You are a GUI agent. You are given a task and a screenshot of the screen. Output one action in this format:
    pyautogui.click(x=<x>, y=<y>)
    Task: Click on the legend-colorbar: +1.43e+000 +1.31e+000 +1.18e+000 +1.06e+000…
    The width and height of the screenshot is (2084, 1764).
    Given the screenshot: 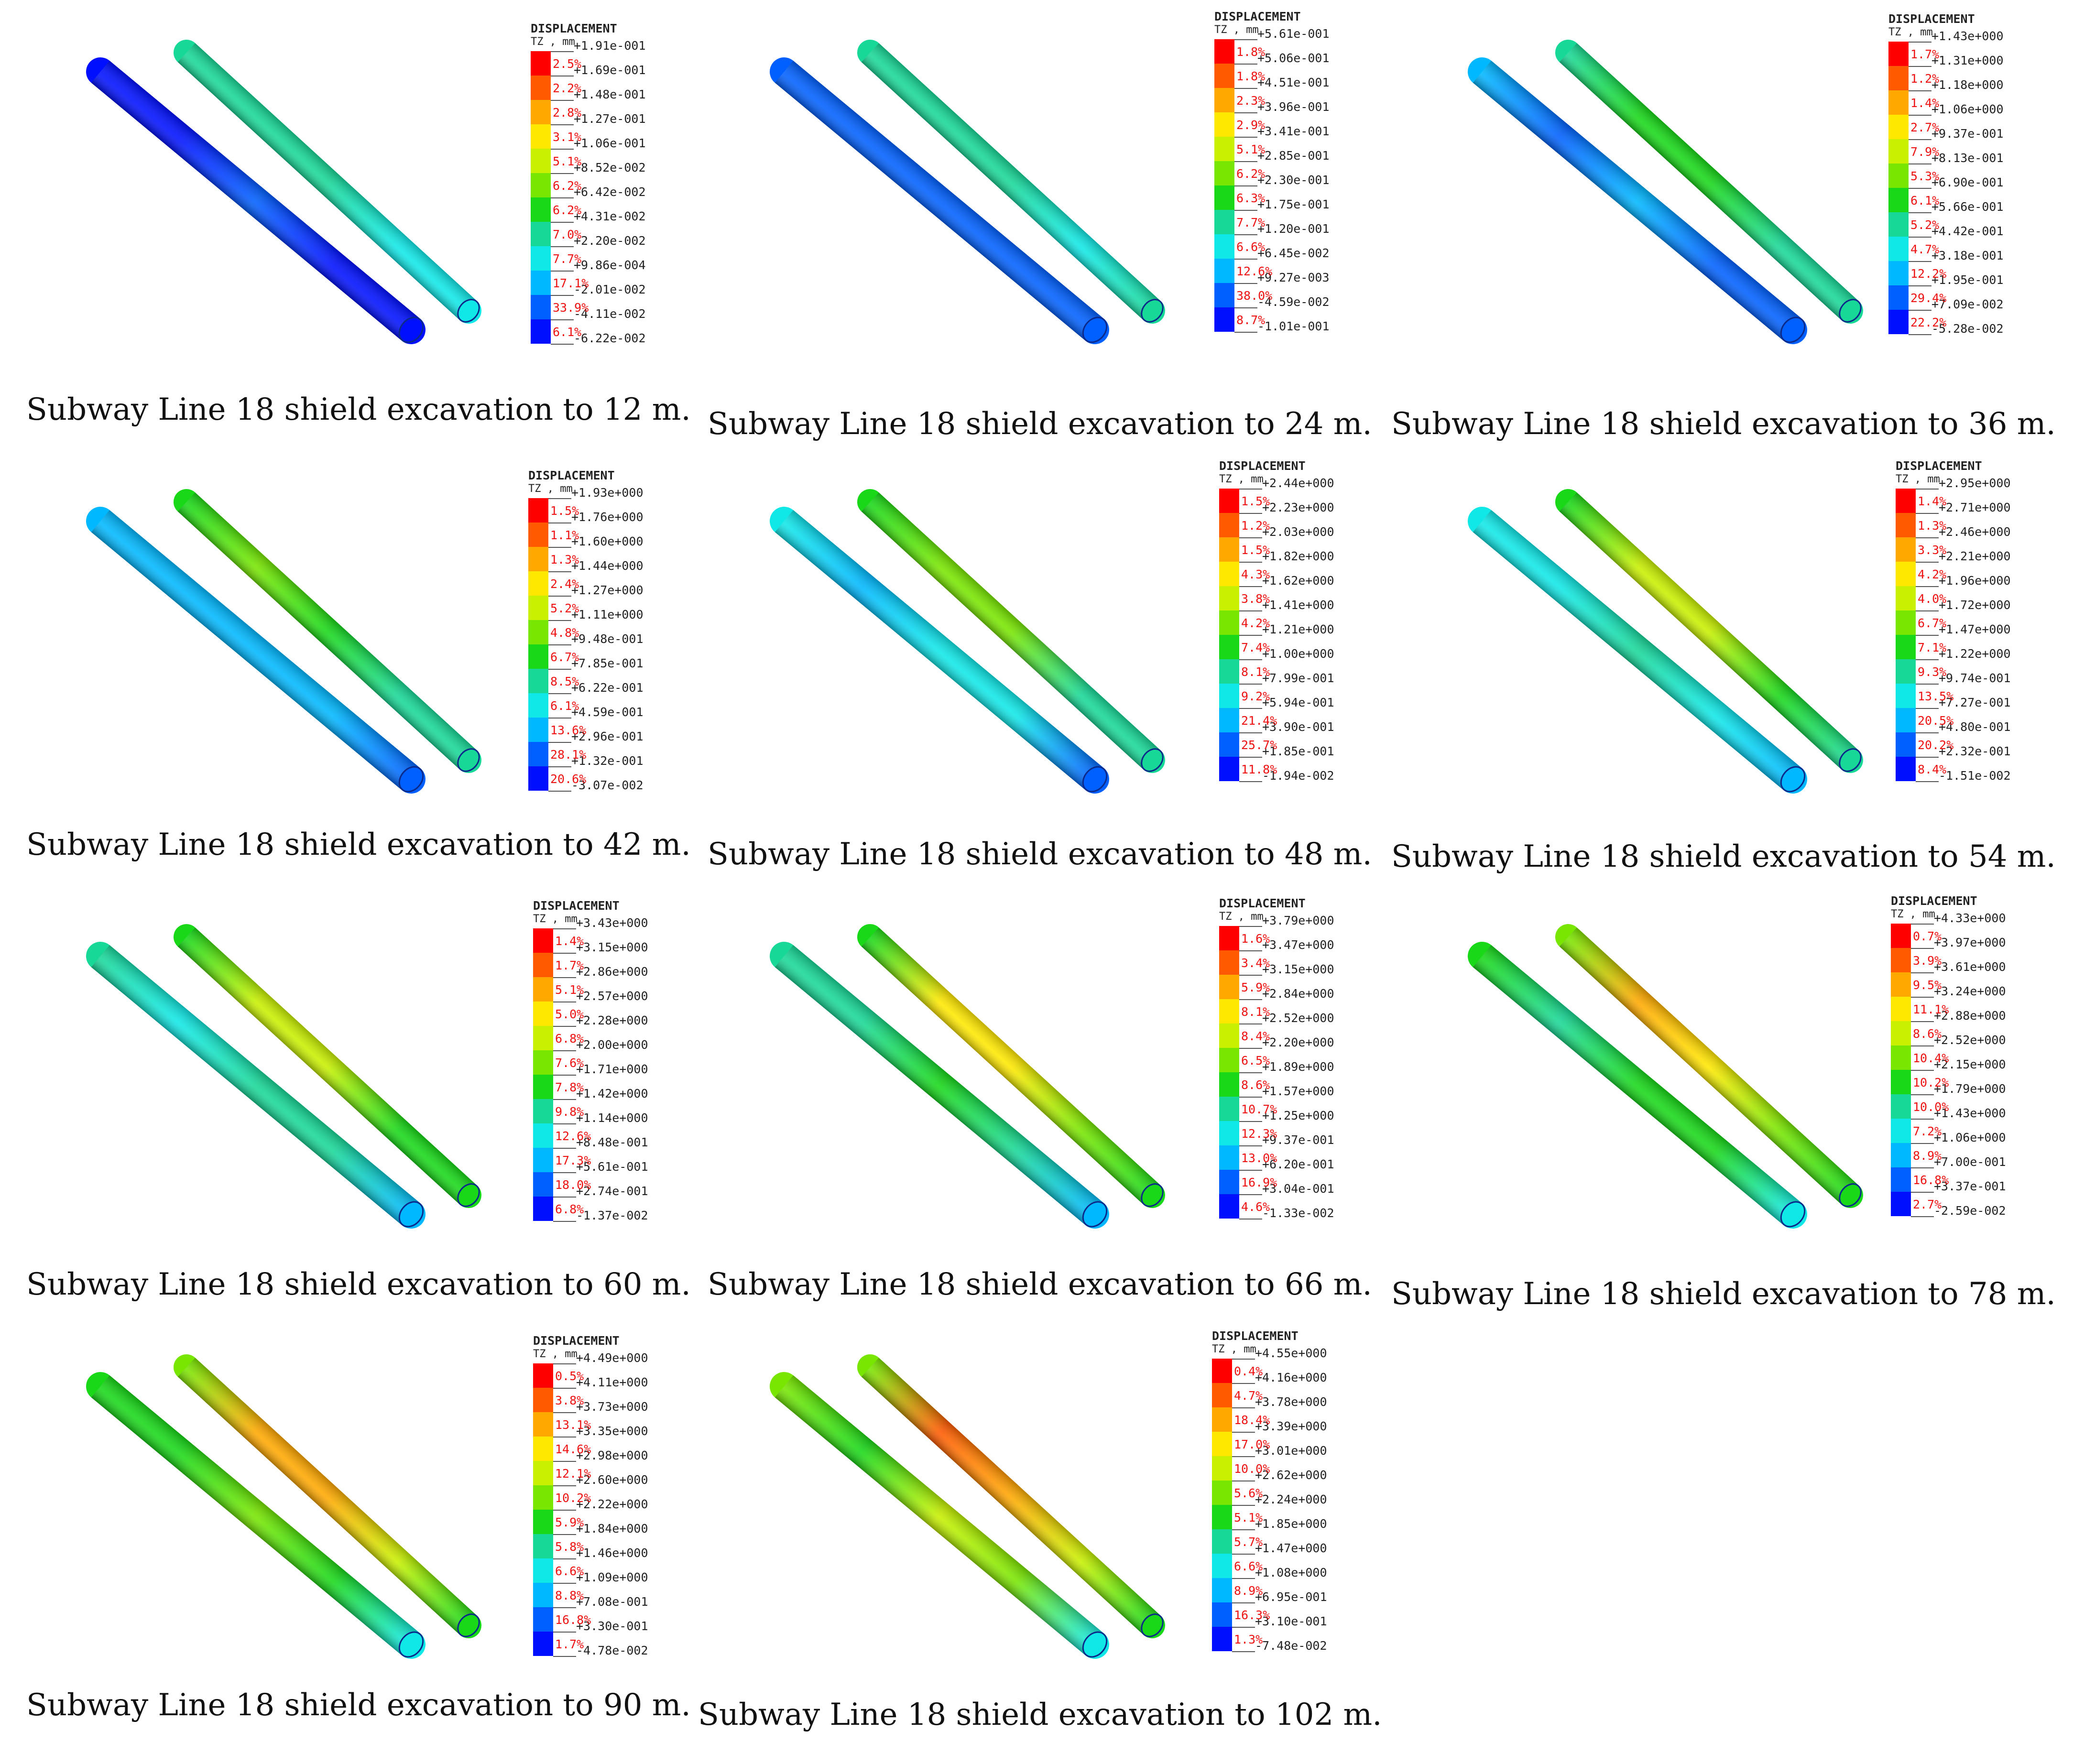 What is the action you would take?
    pyautogui.click(x=1960, y=182)
    